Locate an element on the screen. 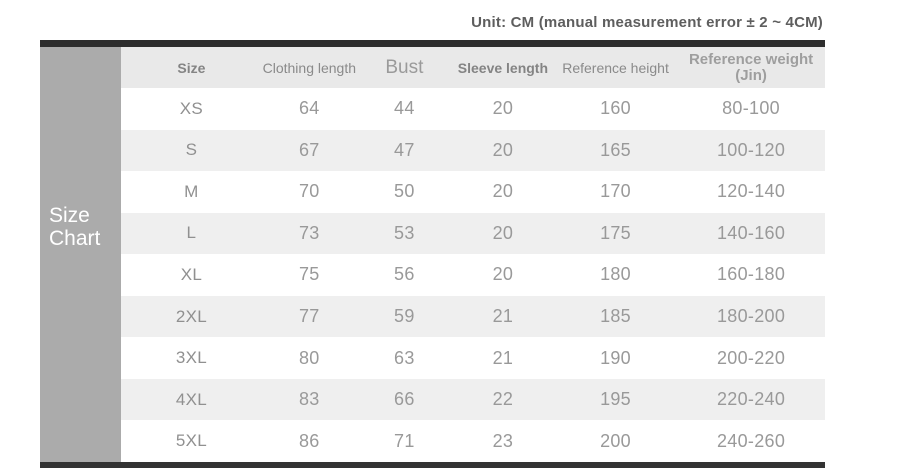 The image size is (903, 471). cell-clothing-length: 73 is located at coordinates (309, 232).